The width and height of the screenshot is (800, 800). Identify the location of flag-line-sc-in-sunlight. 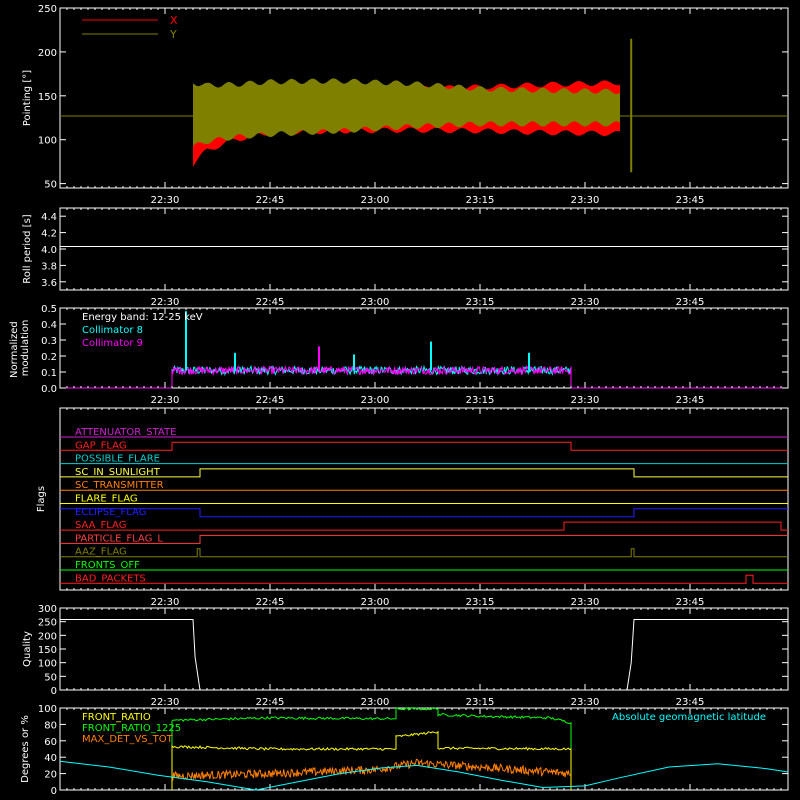
(424, 473).